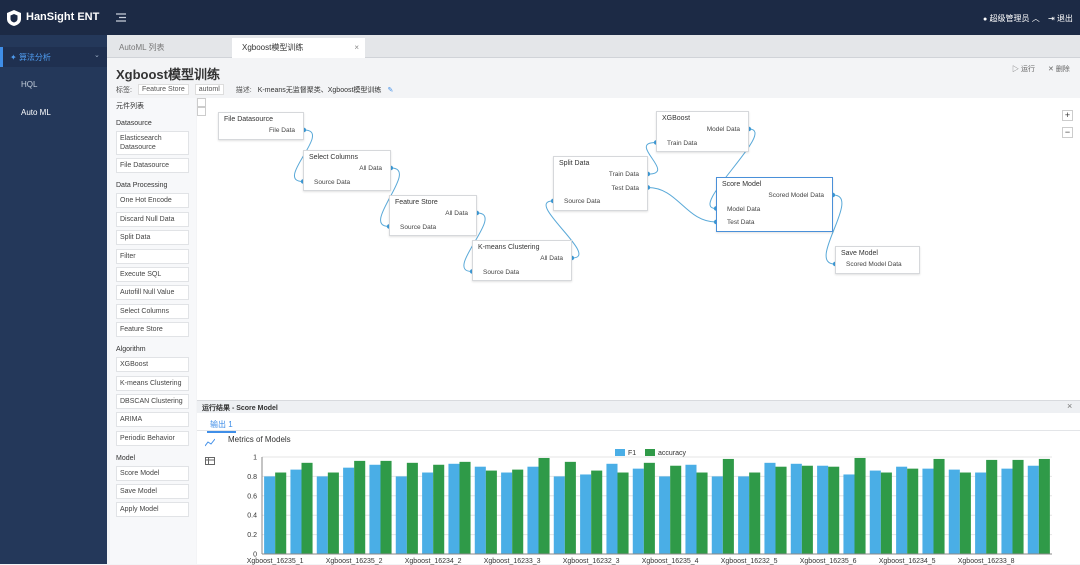 Image resolution: width=1080 pixels, height=565 pixels. Describe the element at coordinates (742, 184) in the screenshot. I see `node-title: Score Model` at that location.